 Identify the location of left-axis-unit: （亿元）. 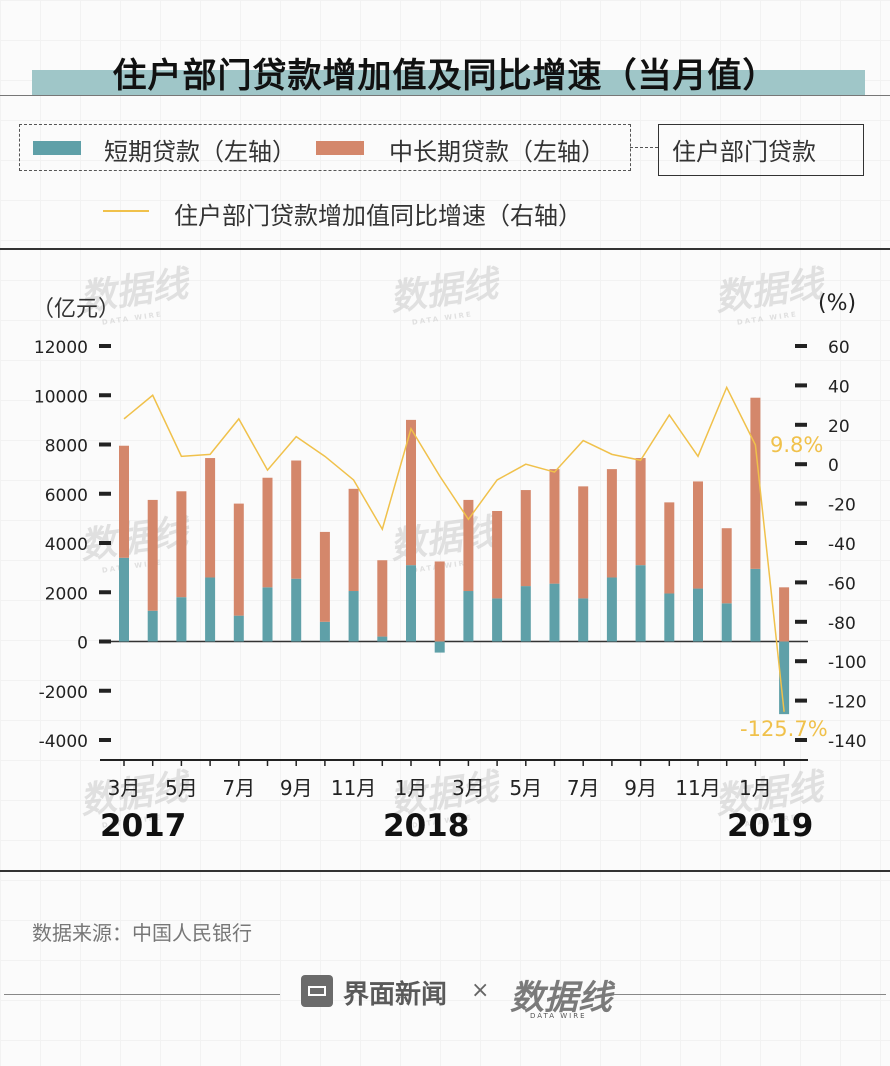
(76, 309).